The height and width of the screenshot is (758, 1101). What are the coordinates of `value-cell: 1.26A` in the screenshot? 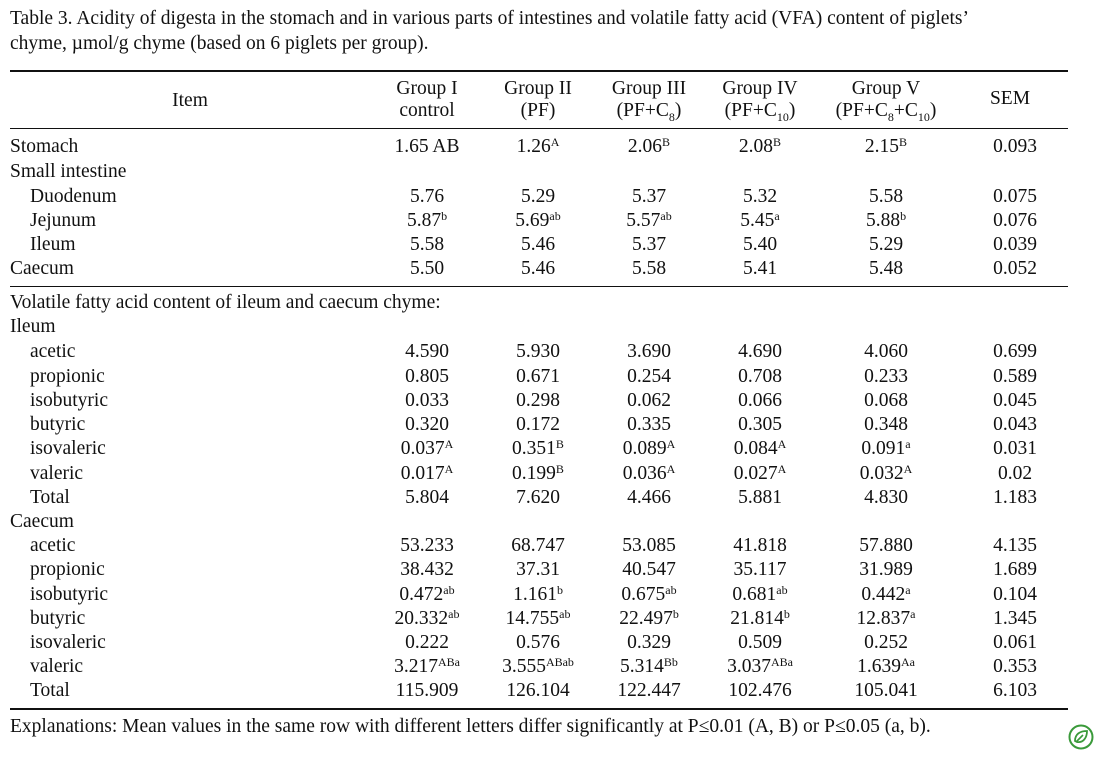 It's located at (538, 147).